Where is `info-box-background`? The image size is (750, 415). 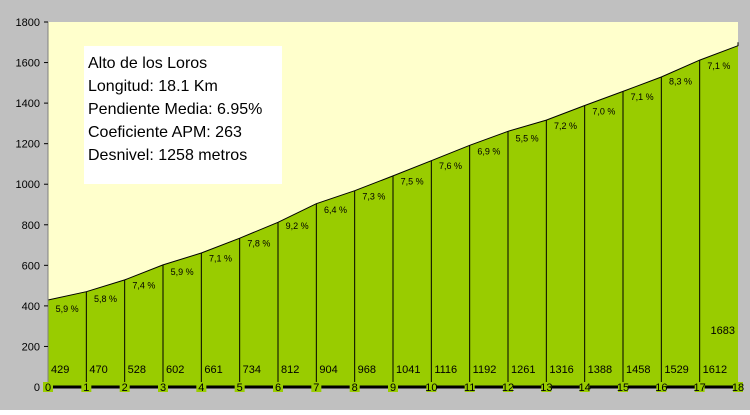
info-box-background is located at coordinates (183, 115).